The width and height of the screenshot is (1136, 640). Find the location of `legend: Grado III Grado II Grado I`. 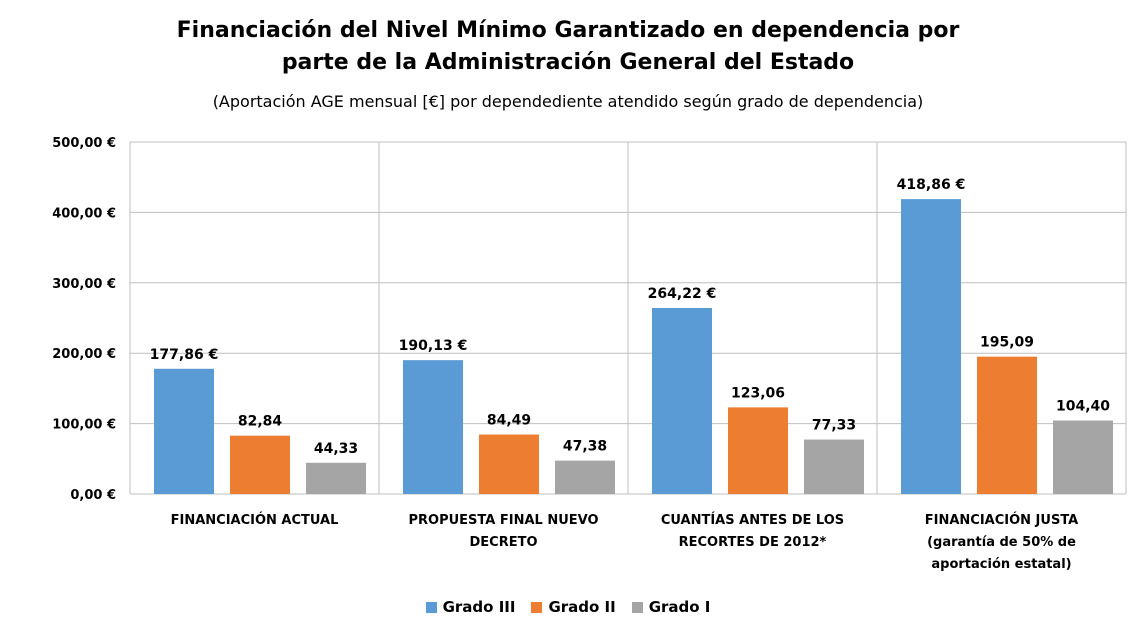

legend: Grado III Grado II Grado I is located at coordinates (568, 607).